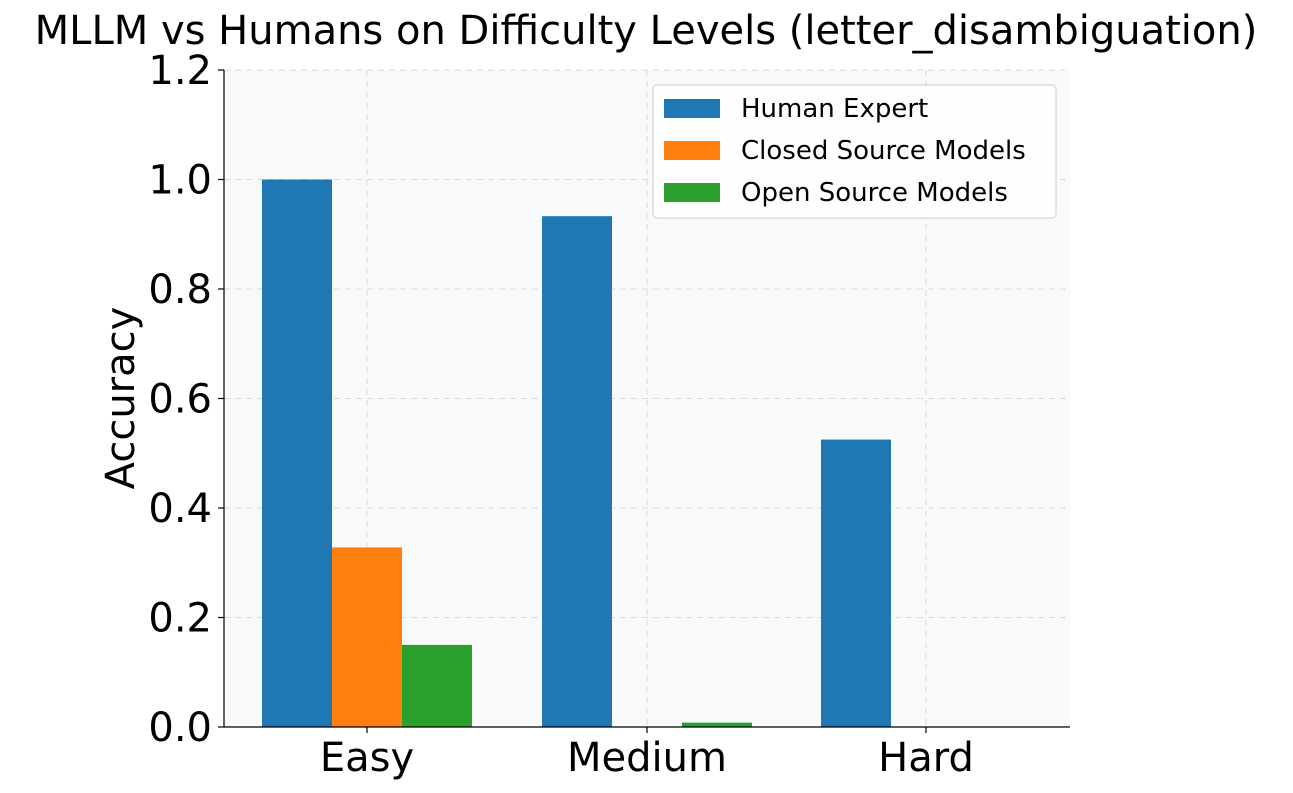 Image resolution: width=1293 pixels, height=793 pixels. What do you see at coordinates (834, 109) in the screenshot?
I see `legend-label: Human Expert` at bounding box center [834, 109].